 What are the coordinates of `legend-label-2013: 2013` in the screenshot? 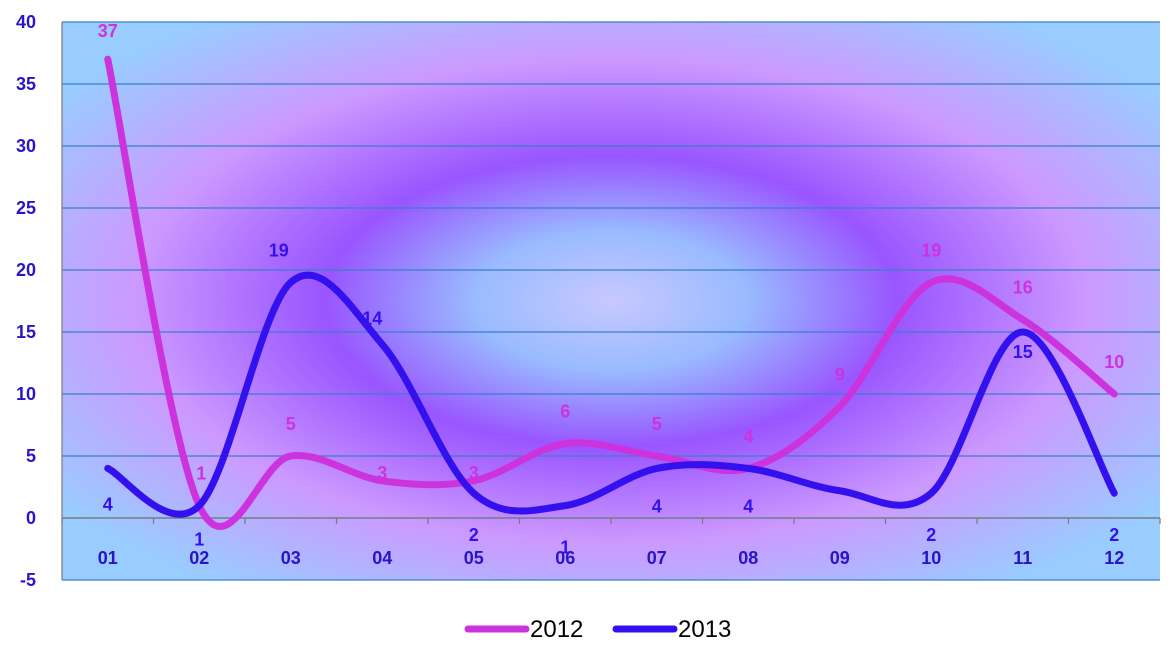 It's located at (704, 629).